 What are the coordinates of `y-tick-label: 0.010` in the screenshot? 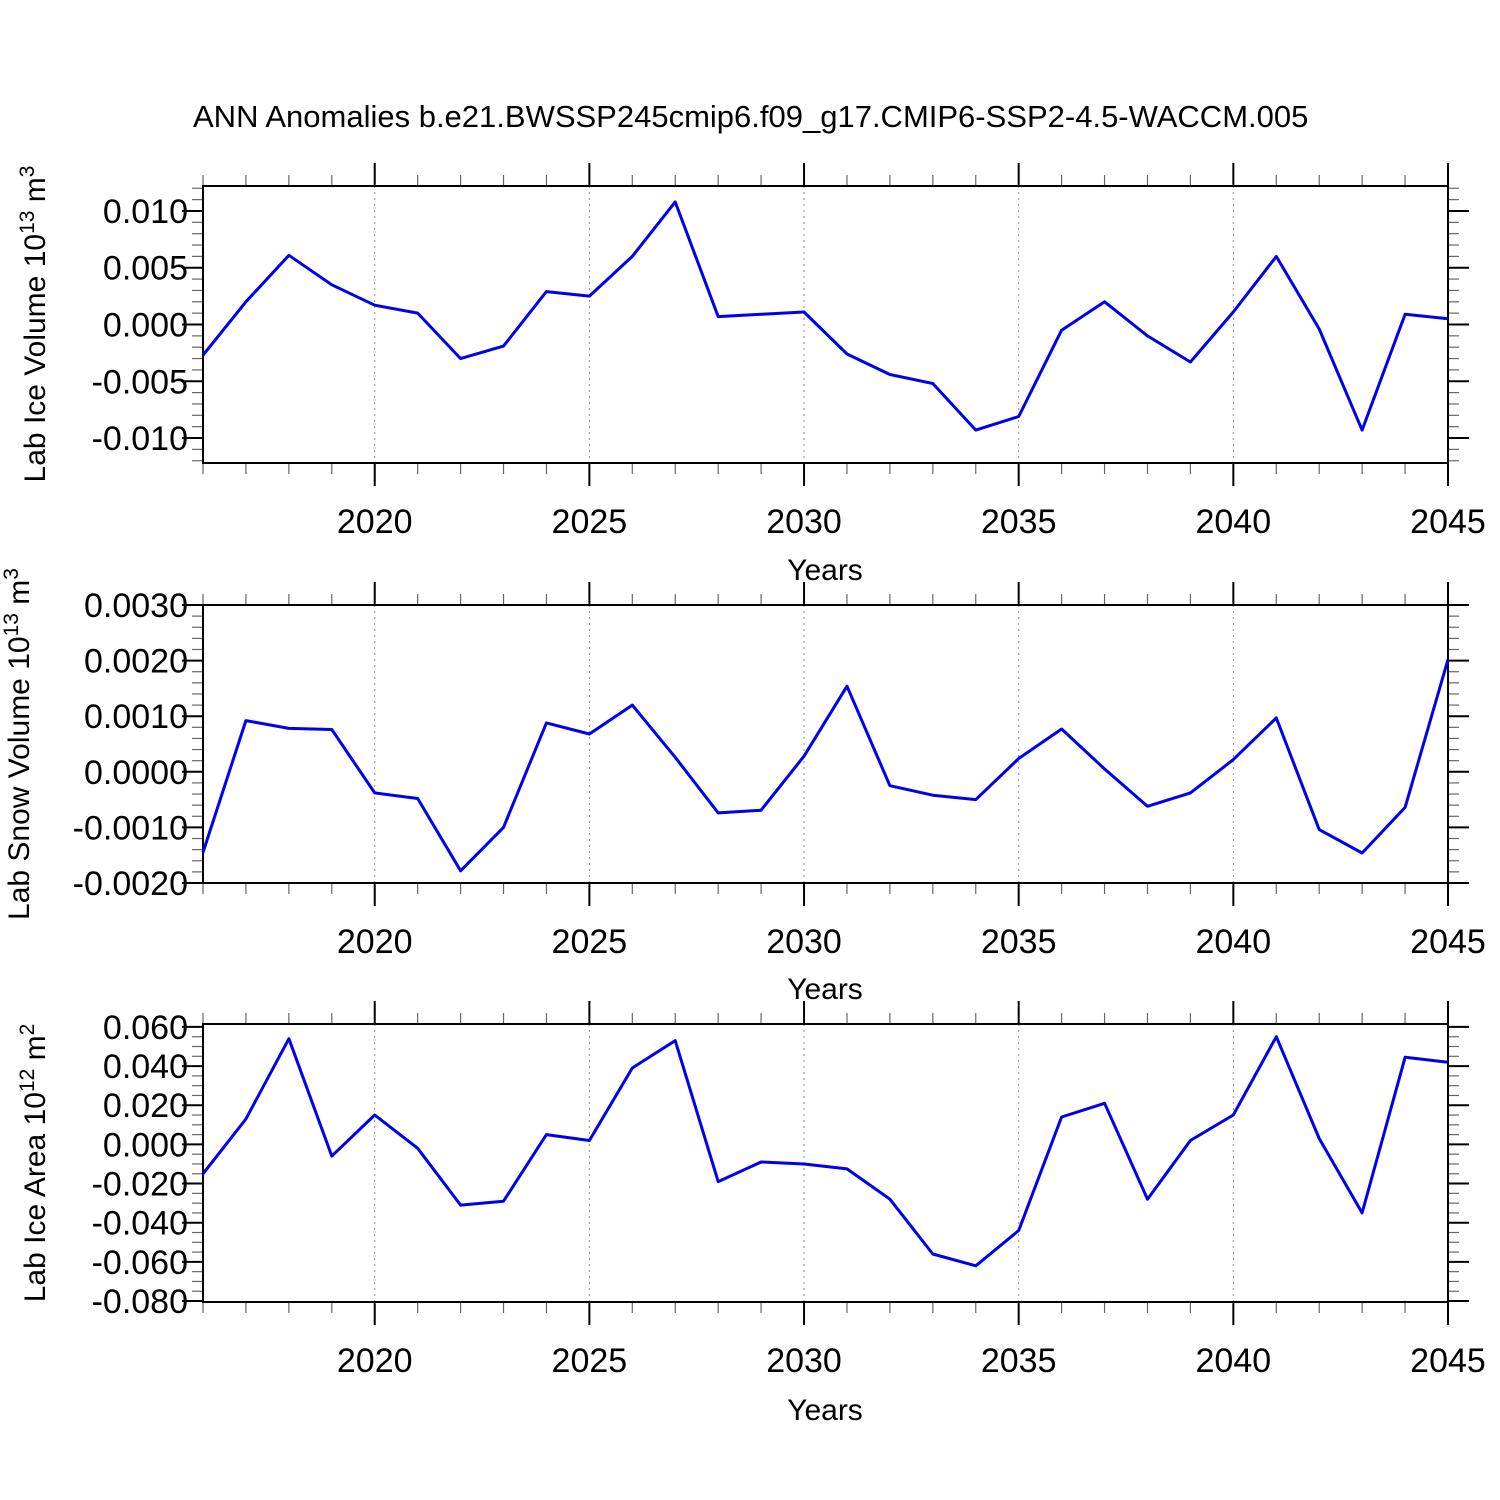 It's located at (145, 212).